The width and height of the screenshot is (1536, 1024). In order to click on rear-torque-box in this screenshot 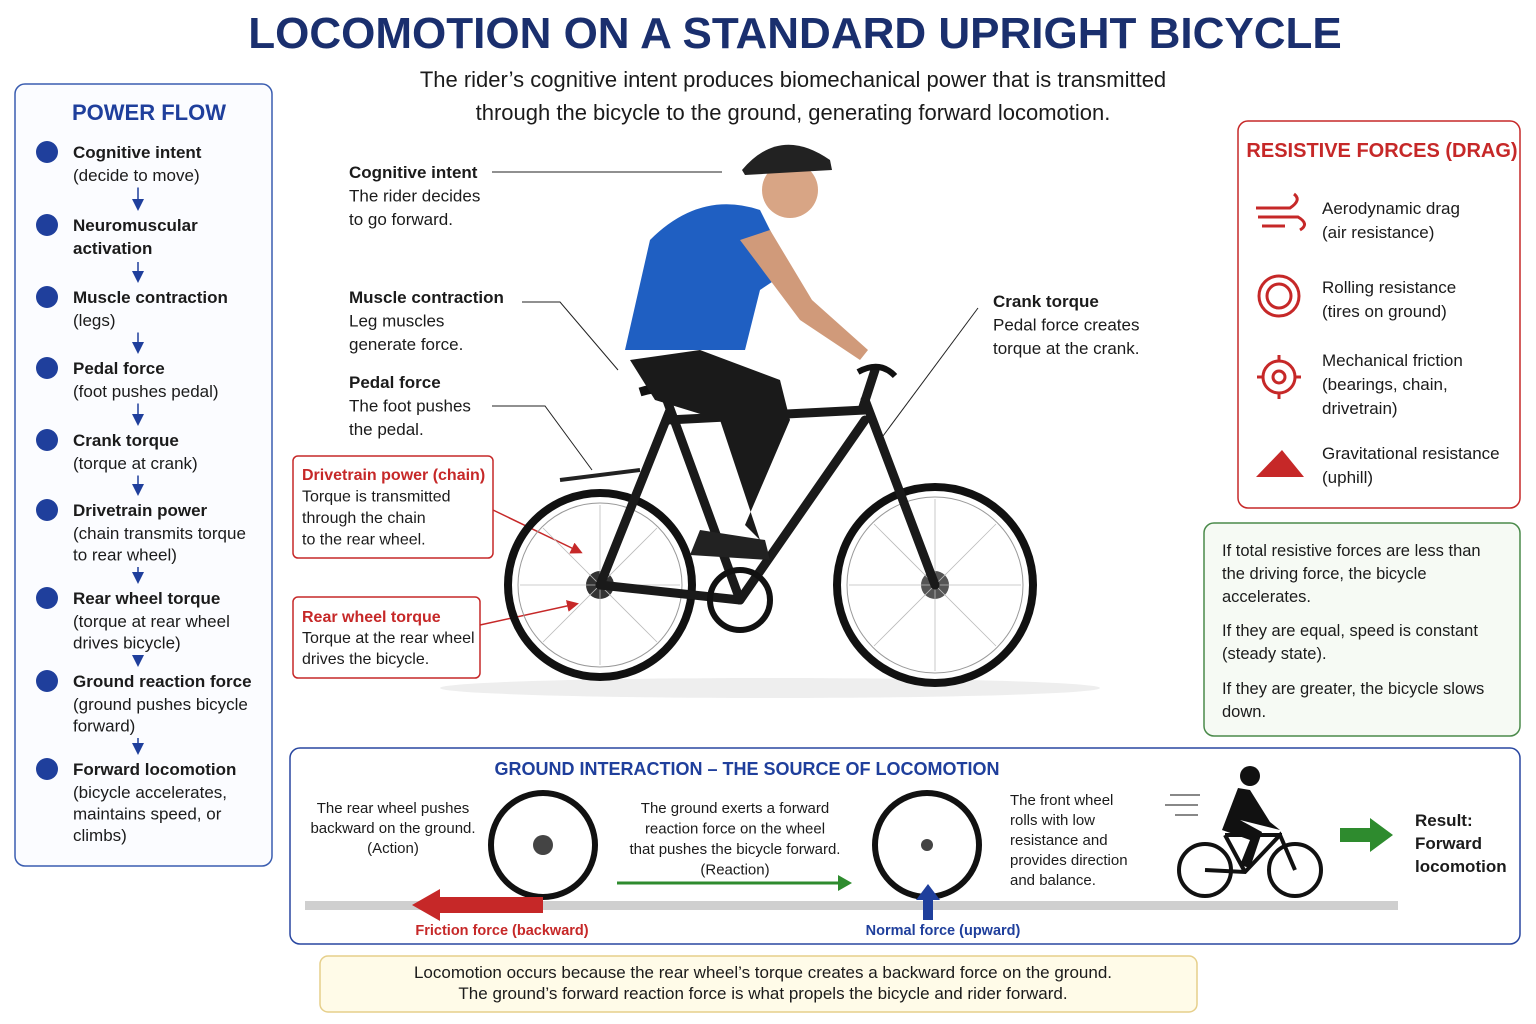, I will do `click(386, 637)`.